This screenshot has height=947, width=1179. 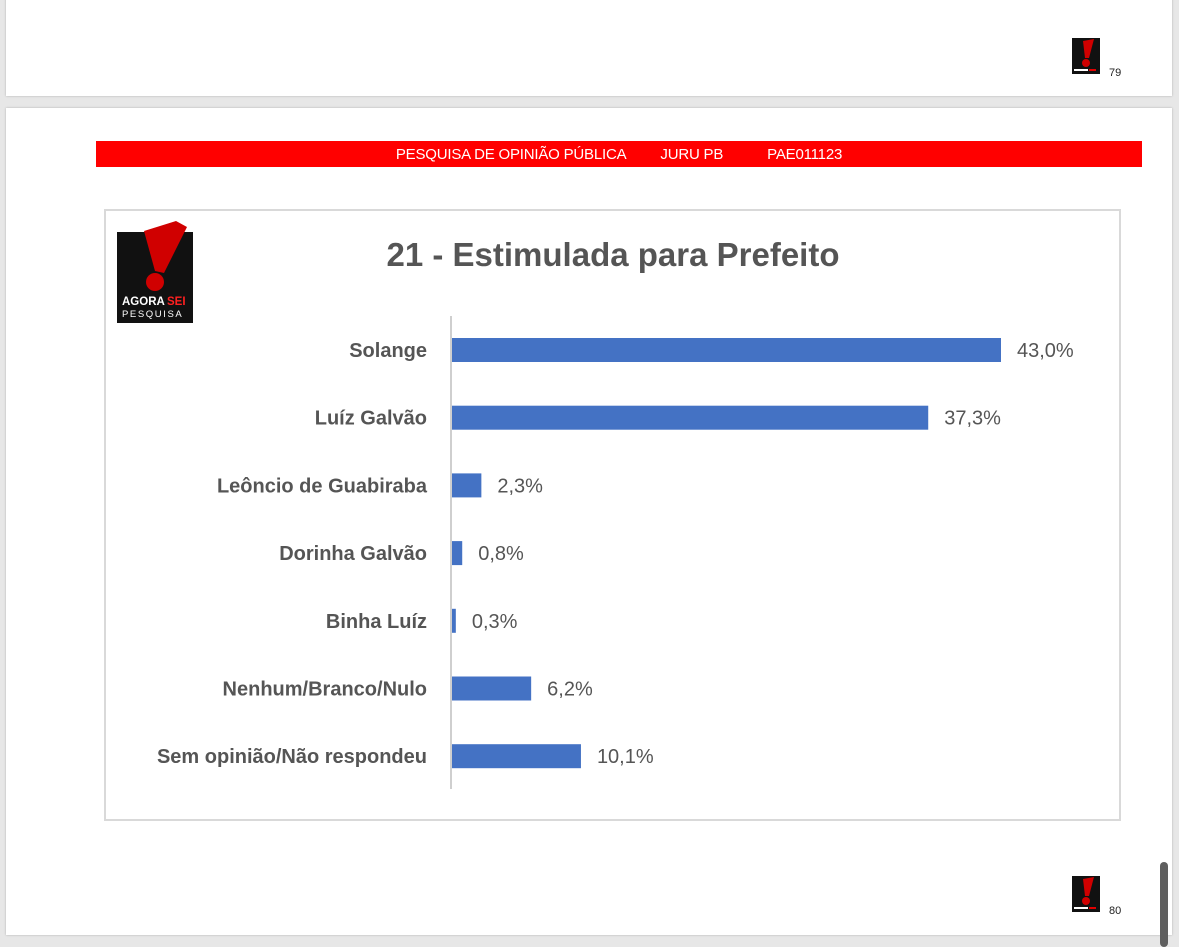 I want to click on survey-location: JURU PB, so click(x=692, y=154).